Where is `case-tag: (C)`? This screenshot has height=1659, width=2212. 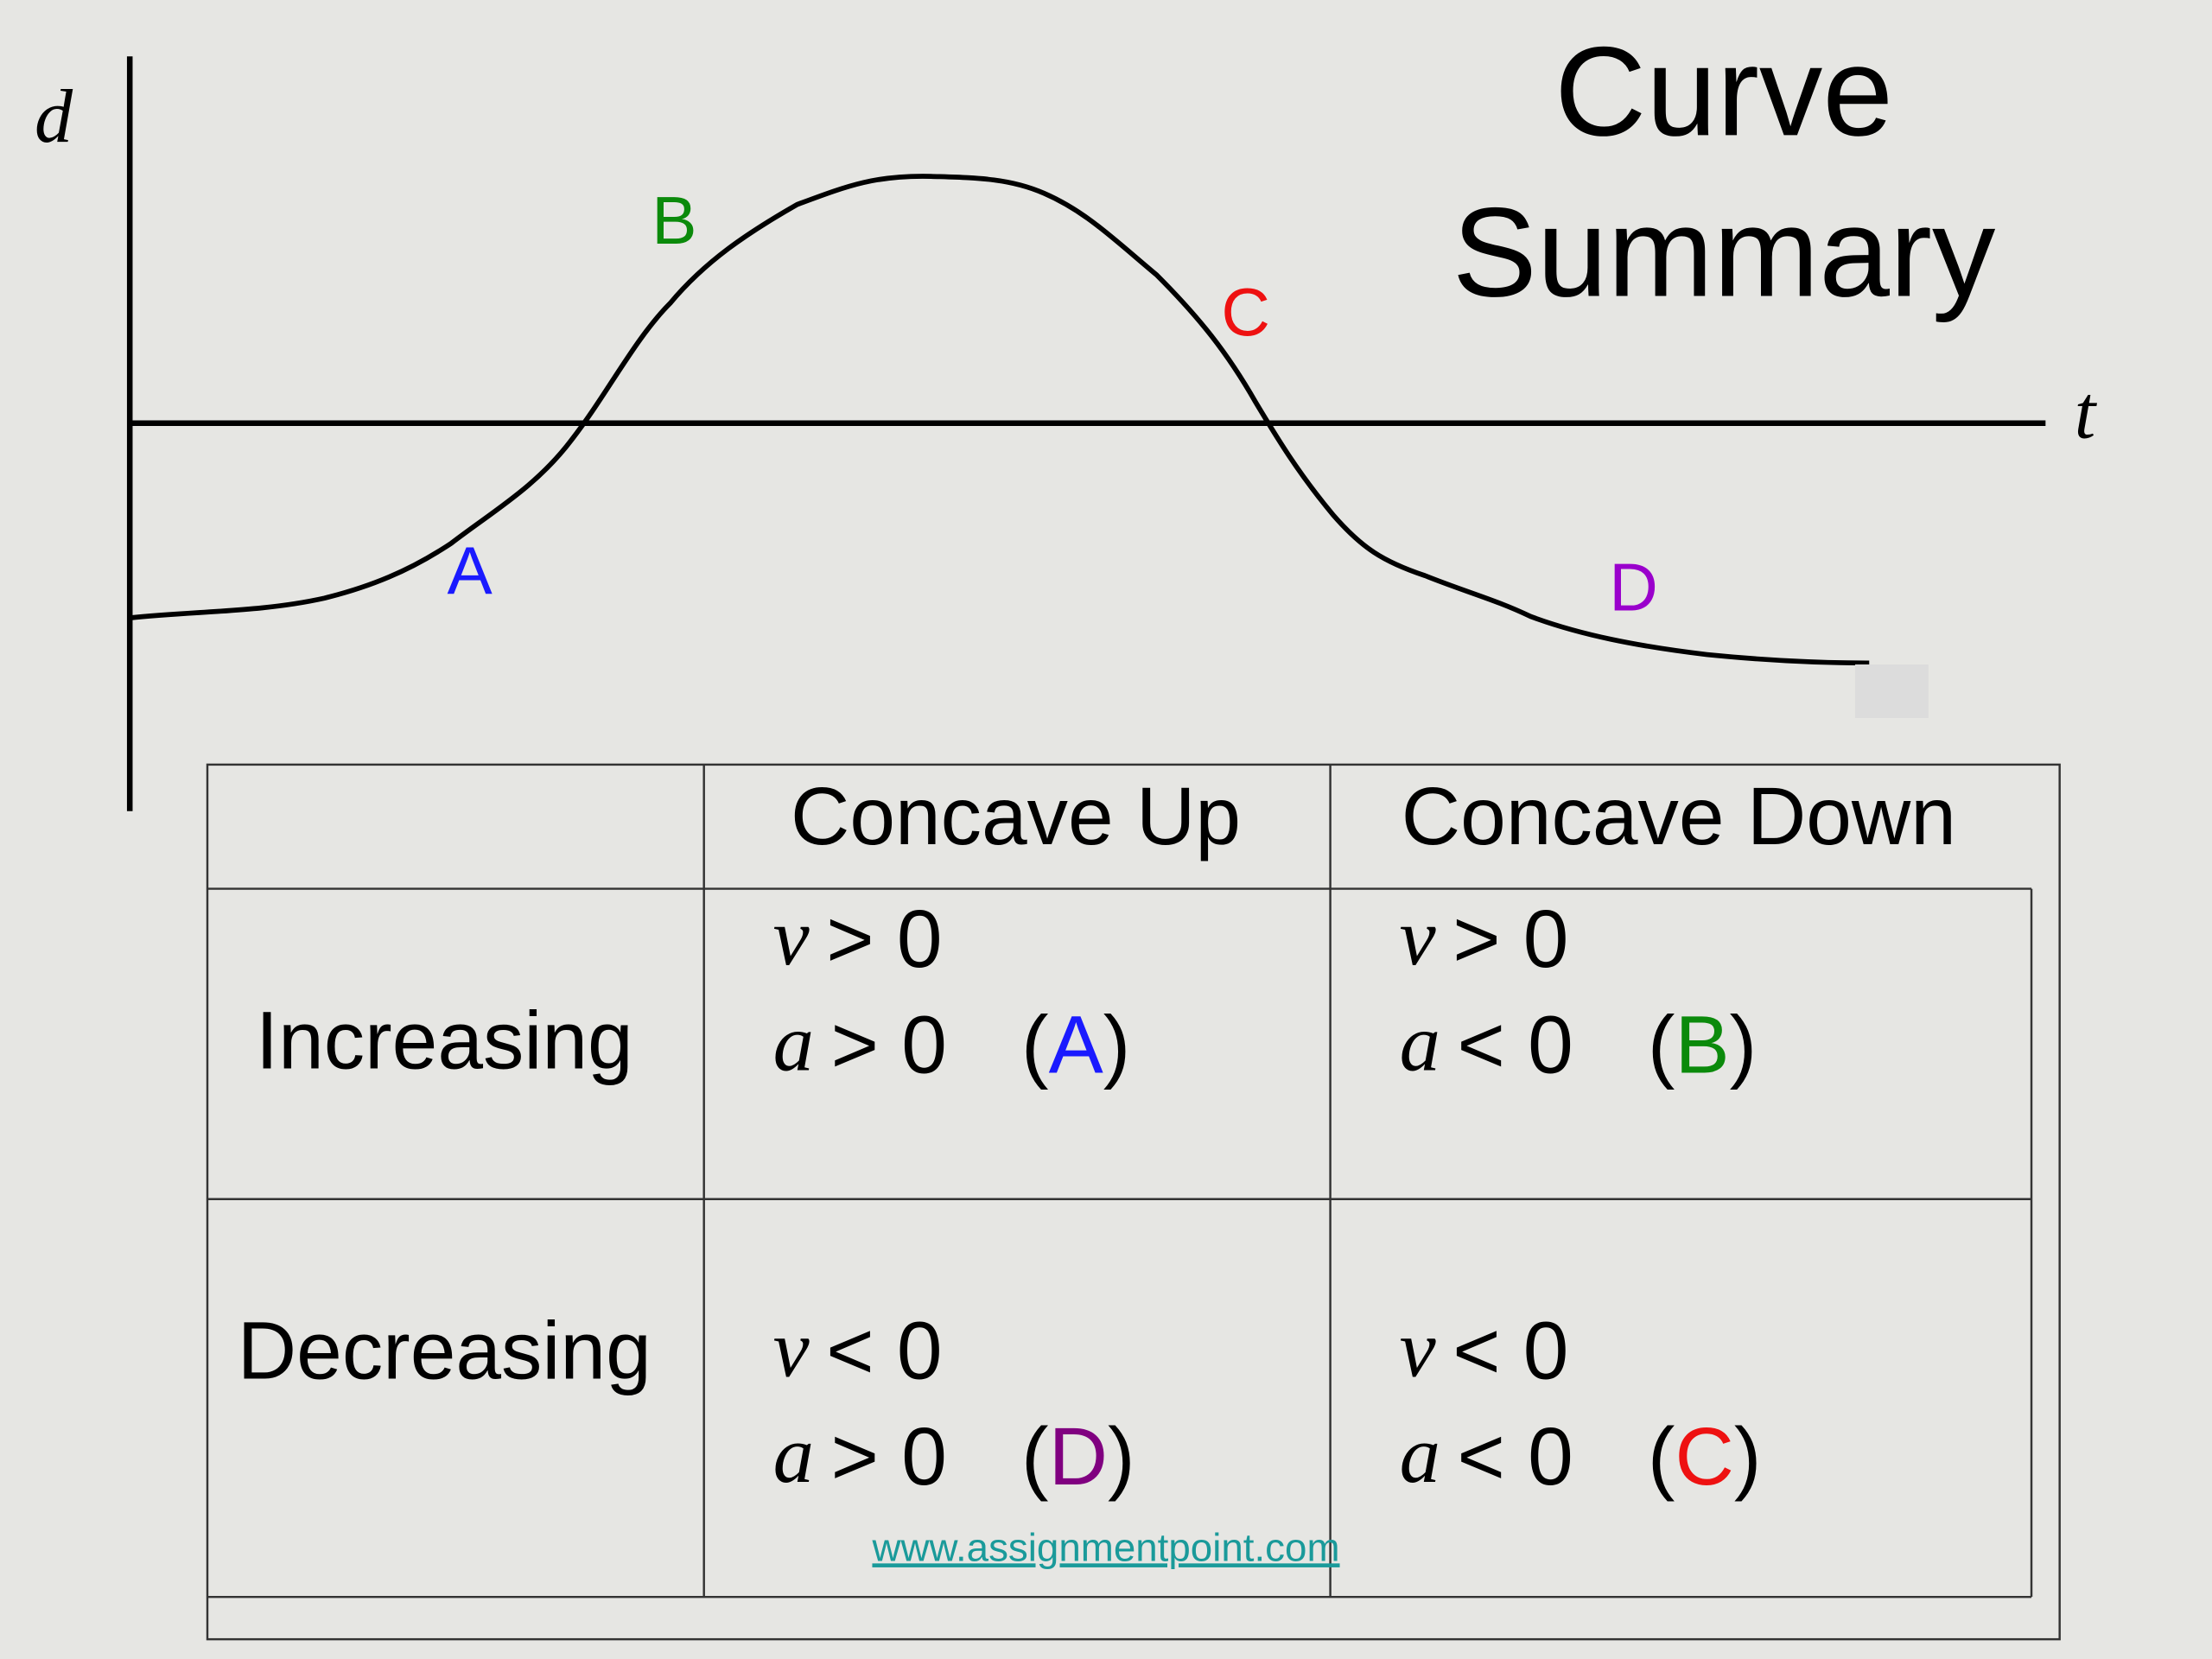
case-tag: (C) is located at coordinates (1704, 1457).